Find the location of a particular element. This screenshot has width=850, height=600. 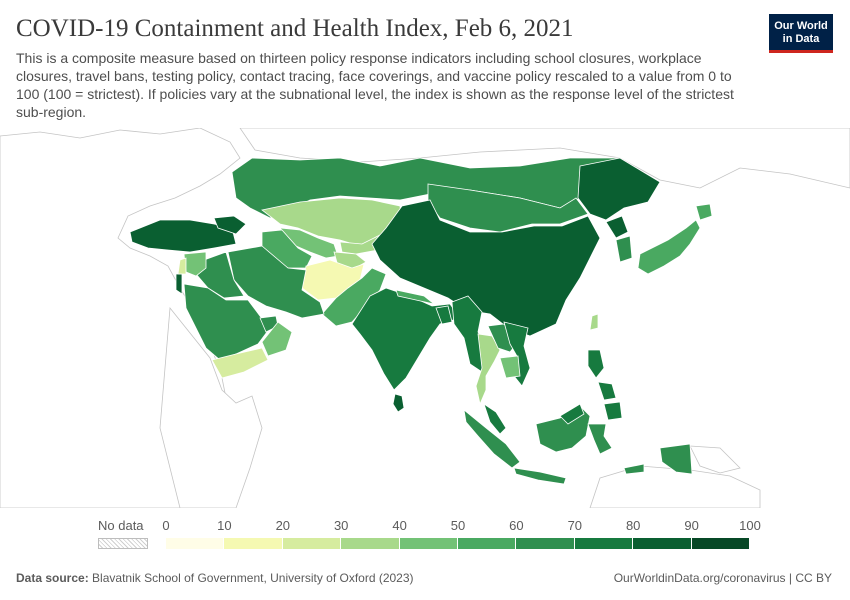

region-mongolia: Mongolia is located at coordinates (508, 208).